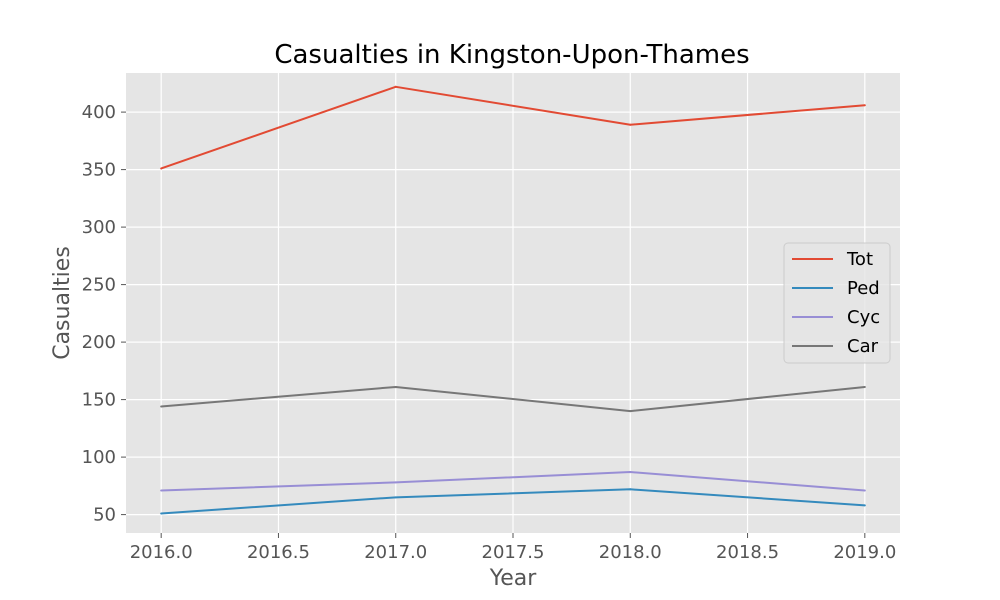 The height and width of the screenshot is (600, 1000). Describe the element at coordinates (630, 552) in the screenshot. I see `x-tick-label: 2018.0` at that location.